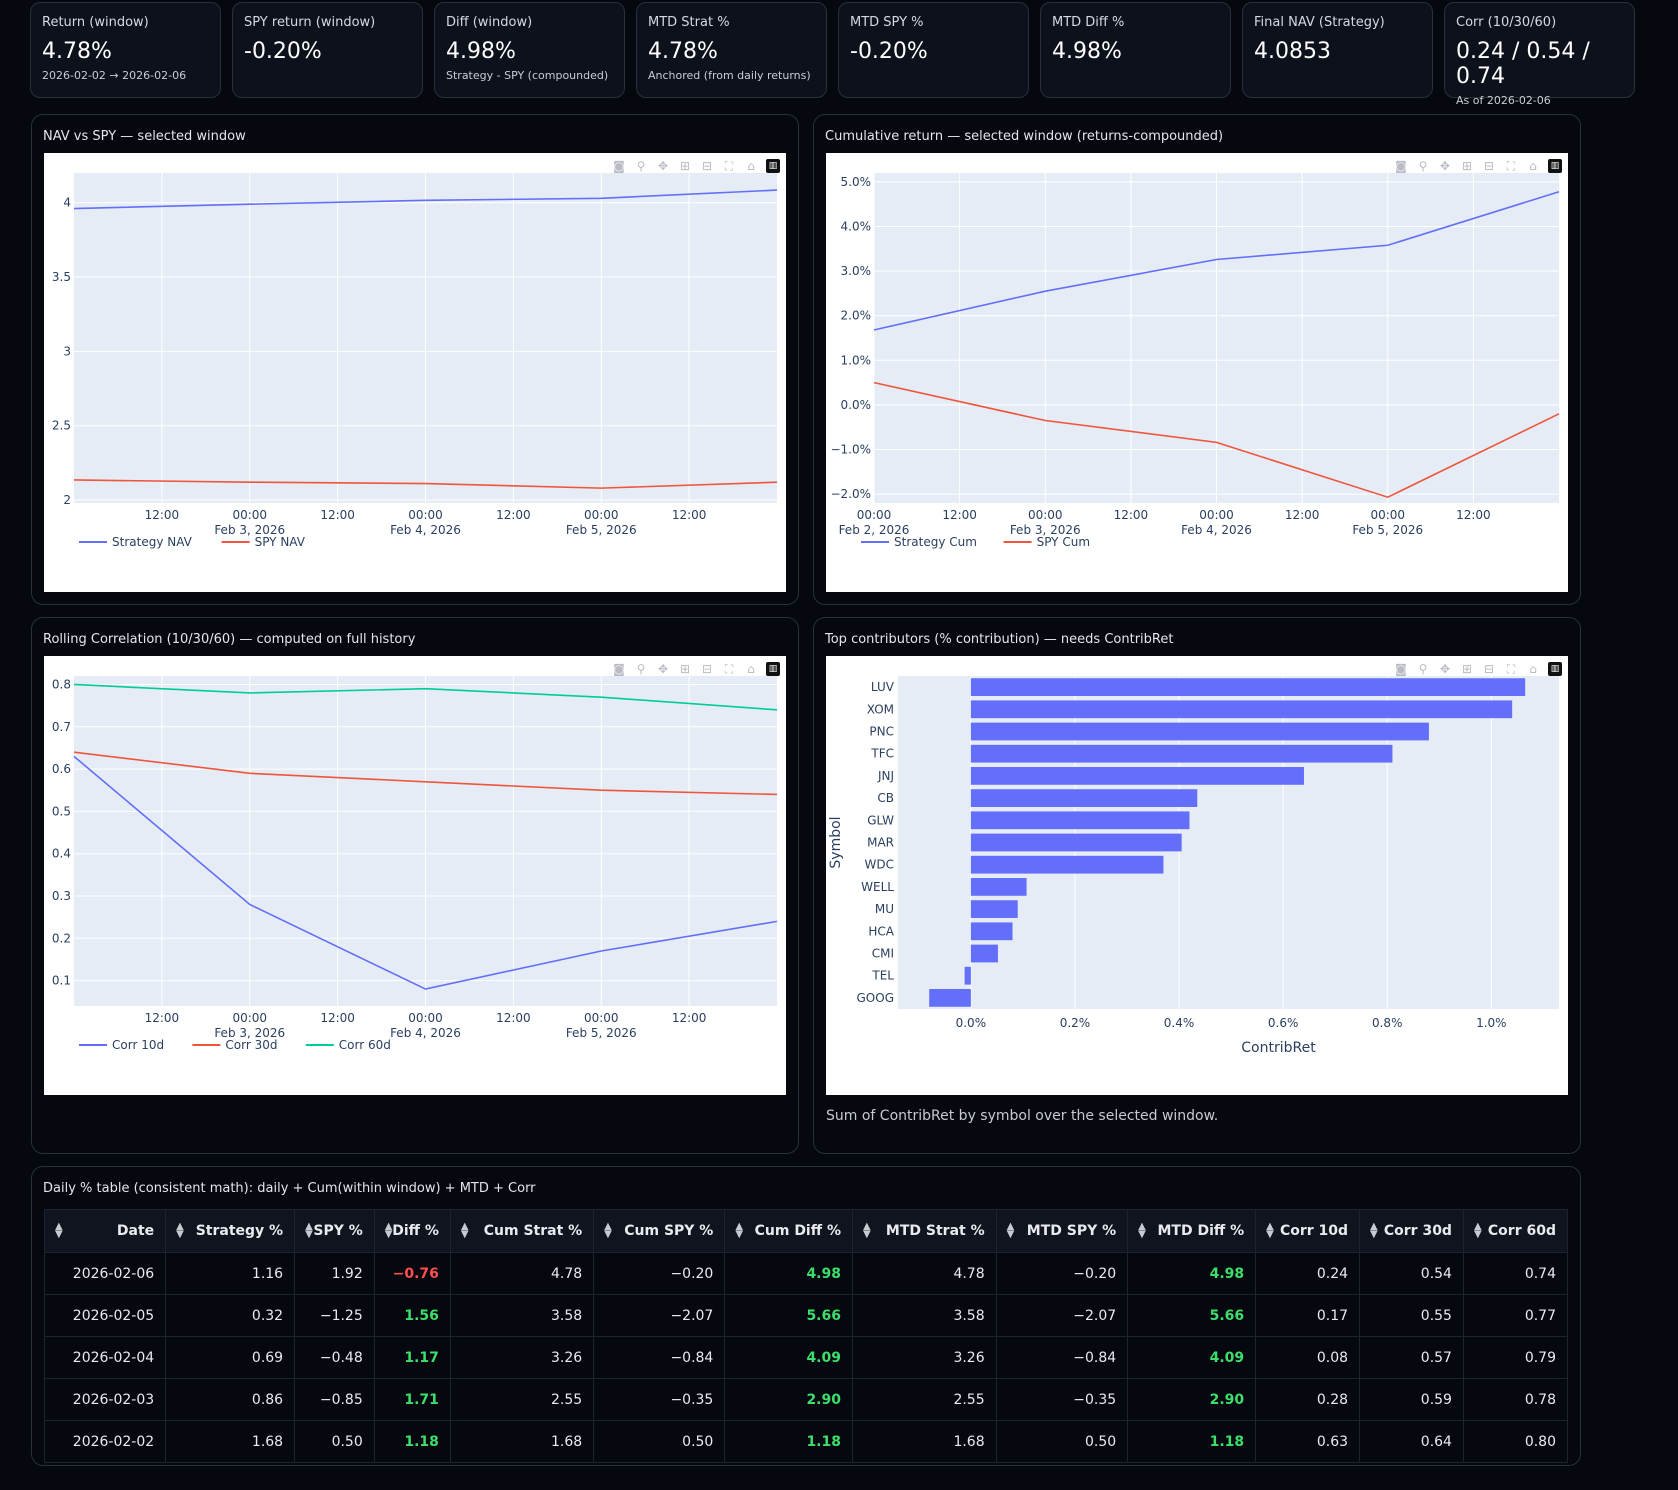 The height and width of the screenshot is (1490, 1678). Describe the element at coordinates (412, 1231) in the screenshot. I see `column-header: ▲ ▼ Diff %` at that location.